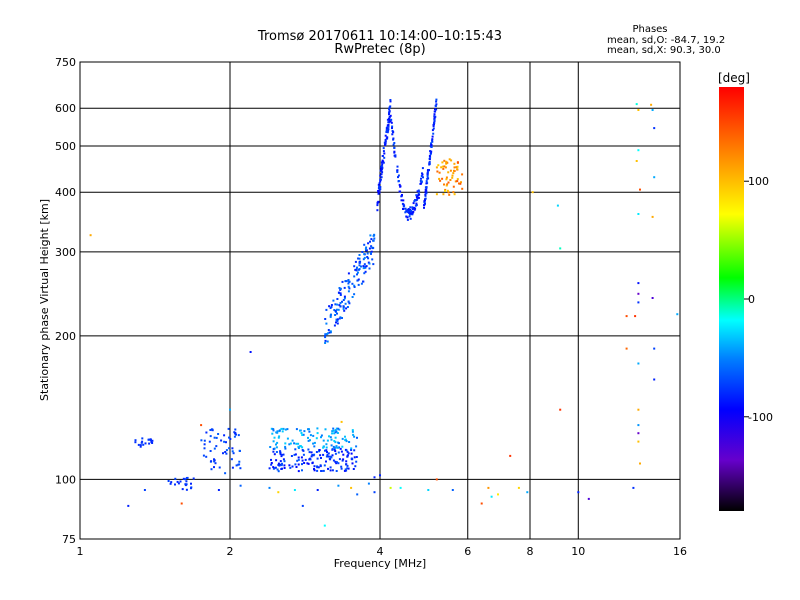 The image size is (800, 600). Describe the element at coordinates (230, 551) in the screenshot. I see `x-tick-label: 2` at that location.